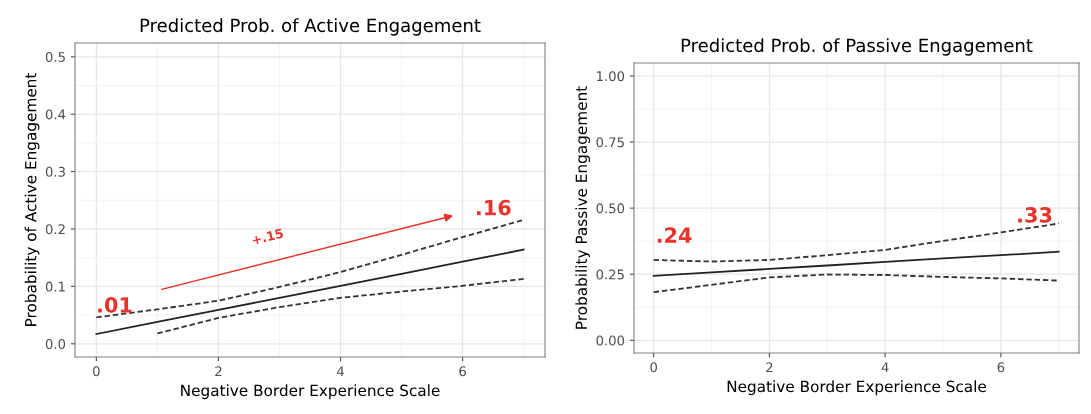  I want to click on annotation: .33, so click(1035, 214).